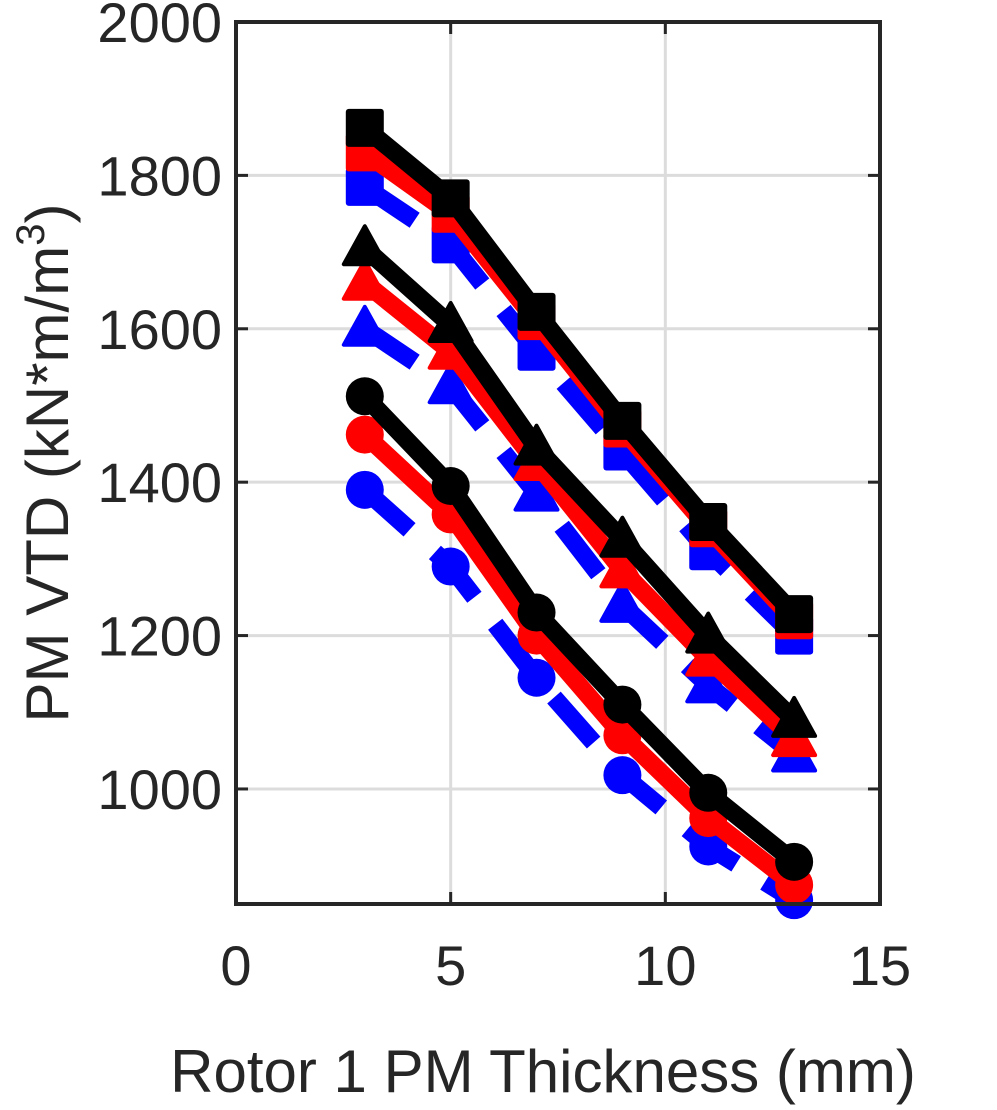 Image resolution: width=997 pixels, height=1110 pixels. What do you see at coordinates (880, 965) in the screenshot?
I see `x-tick-label: 15` at bounding box center [880, 965].